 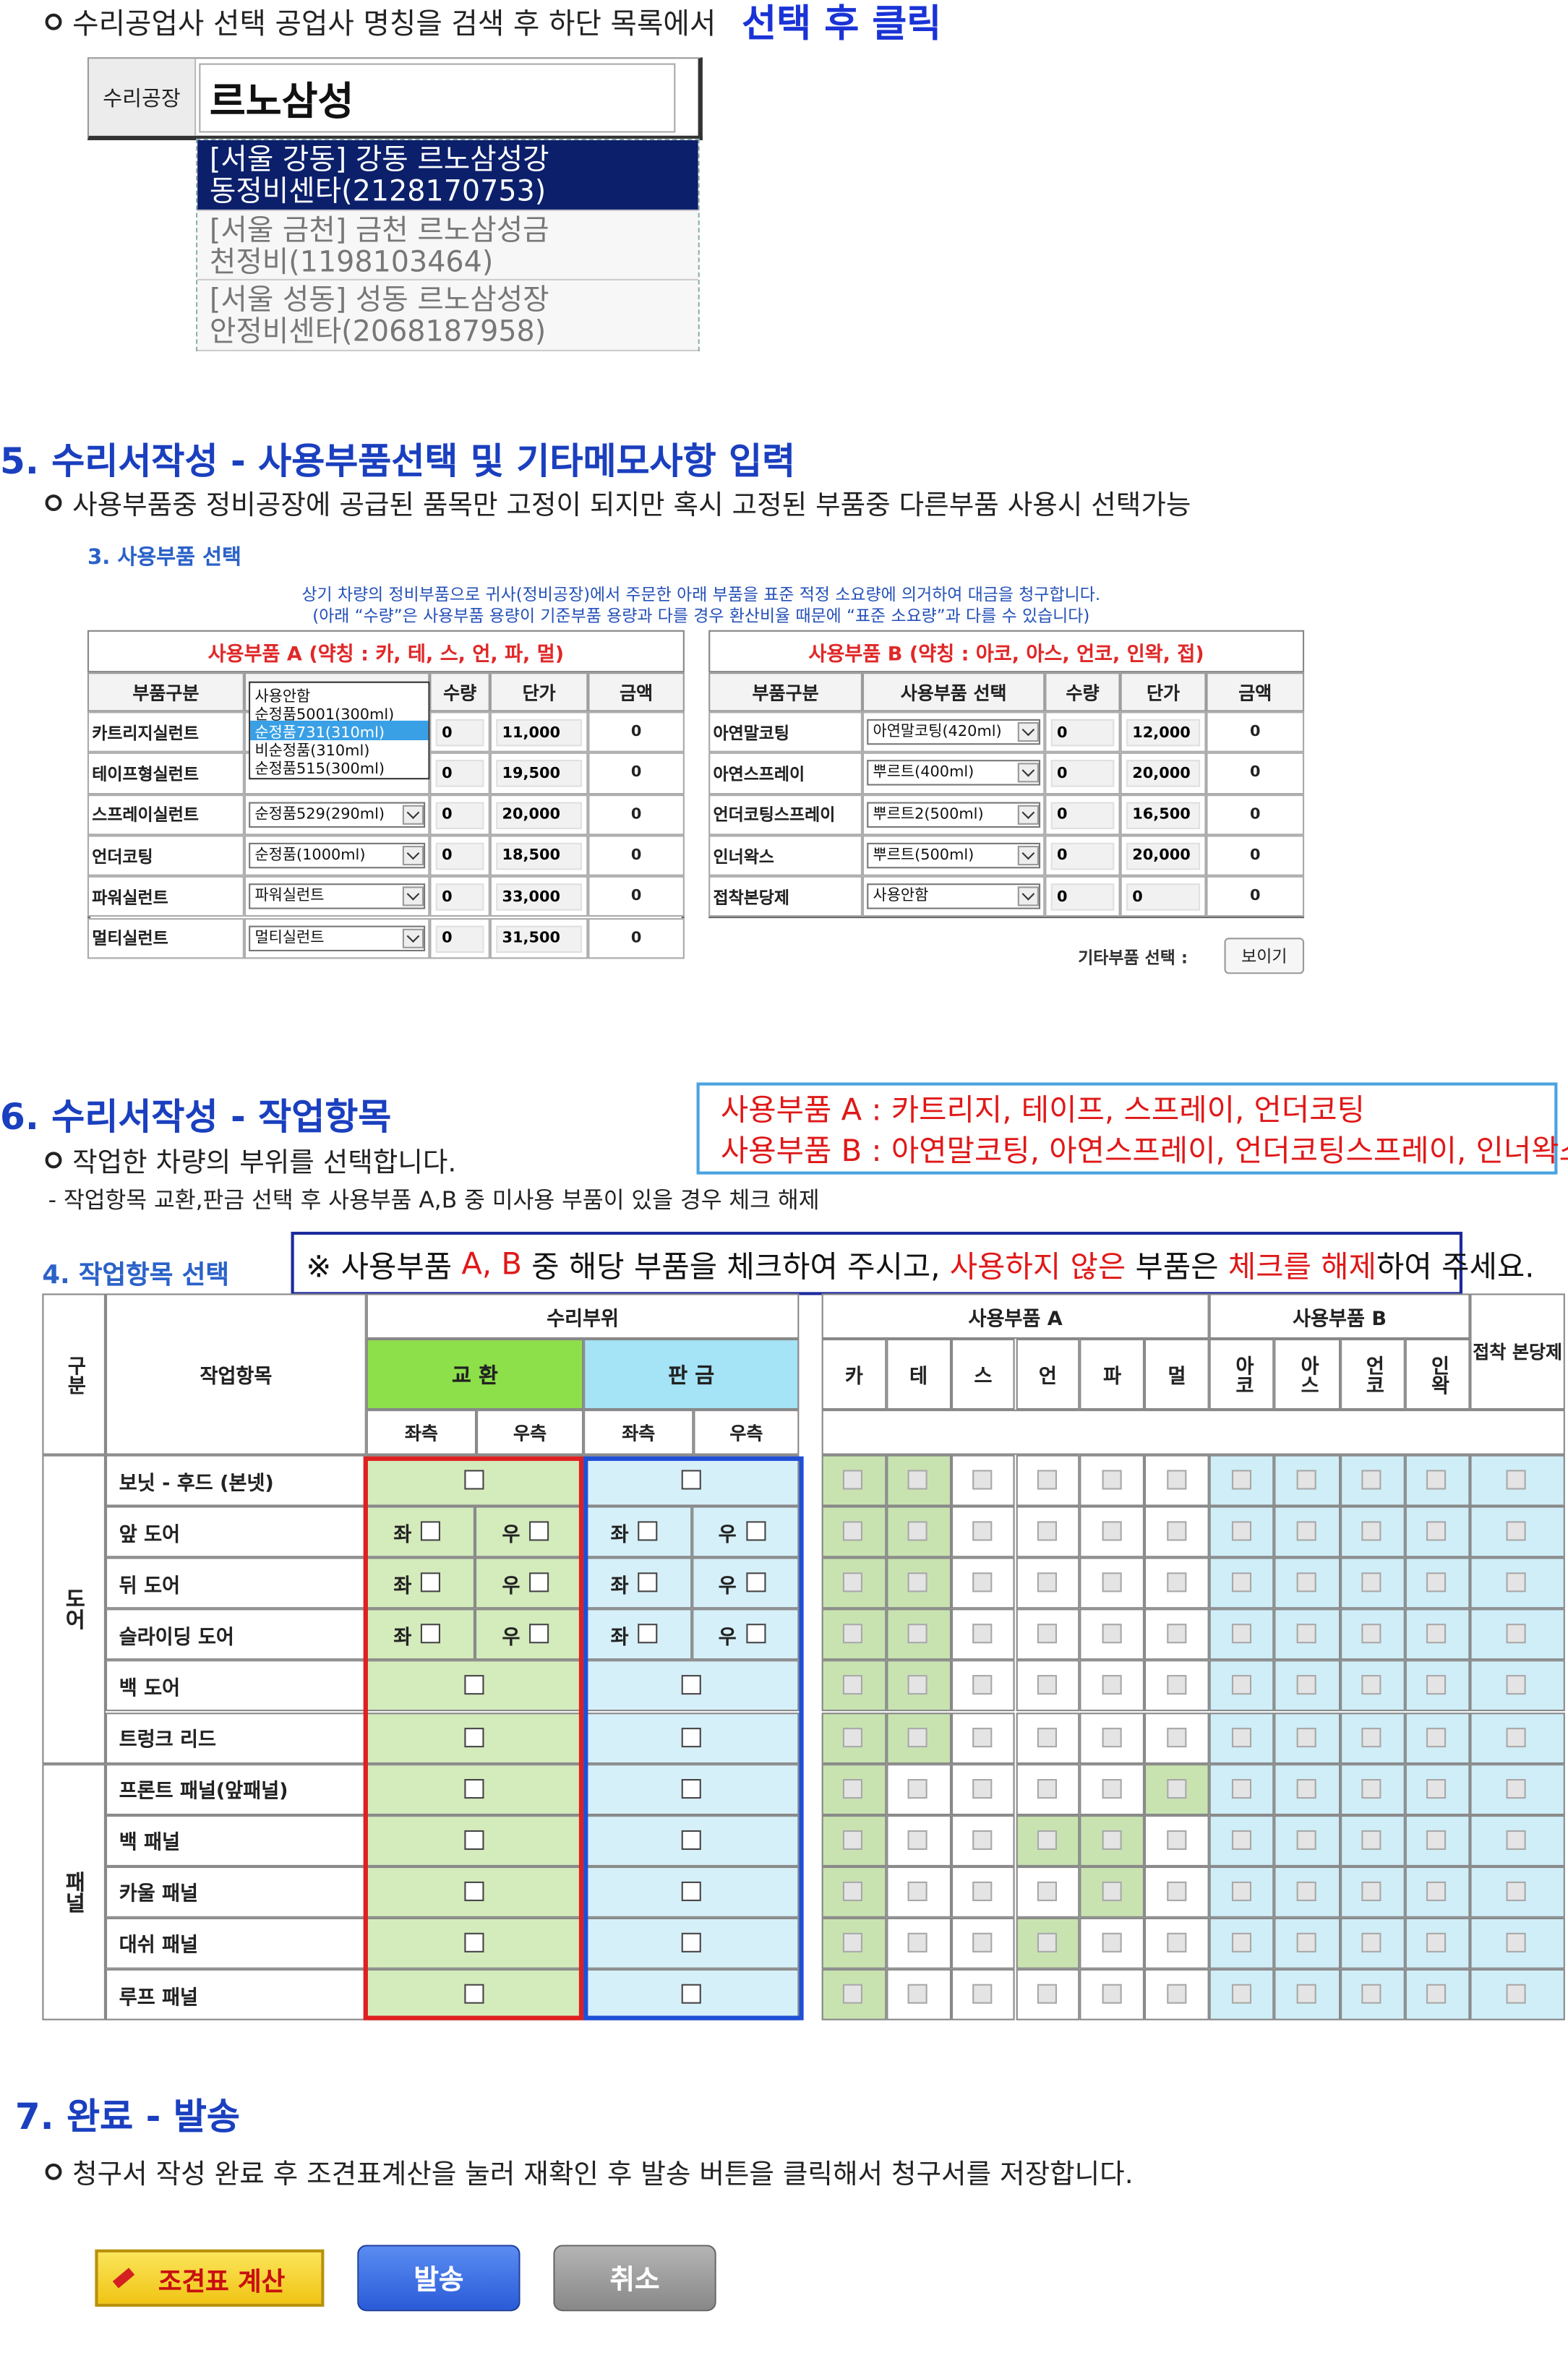 What do you see at coordinates (447, 175) in the screenshot?
I see `result-item: [서울 강동] 강동 르노삼성강 동정비센타(2128170753)` at bounding box center [447, 175].